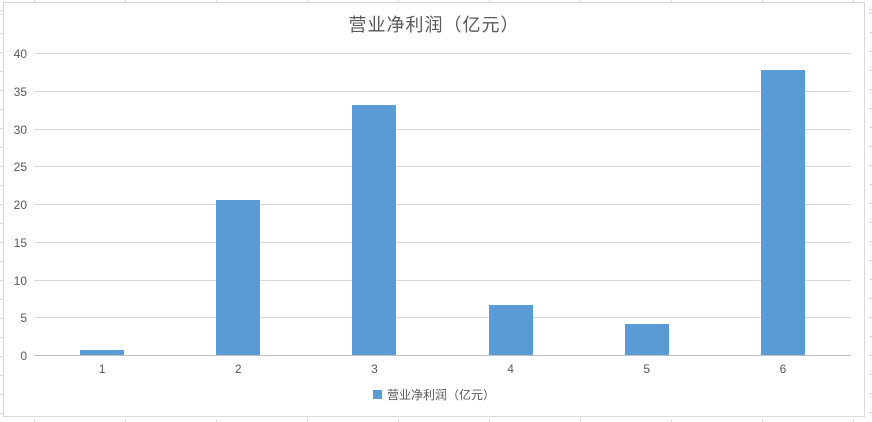 This screenshot has width=872, height=422. Describe the element at coordinates (783, 369) in the screenshot. I see `x-axis-tick-label: 6` at that location.